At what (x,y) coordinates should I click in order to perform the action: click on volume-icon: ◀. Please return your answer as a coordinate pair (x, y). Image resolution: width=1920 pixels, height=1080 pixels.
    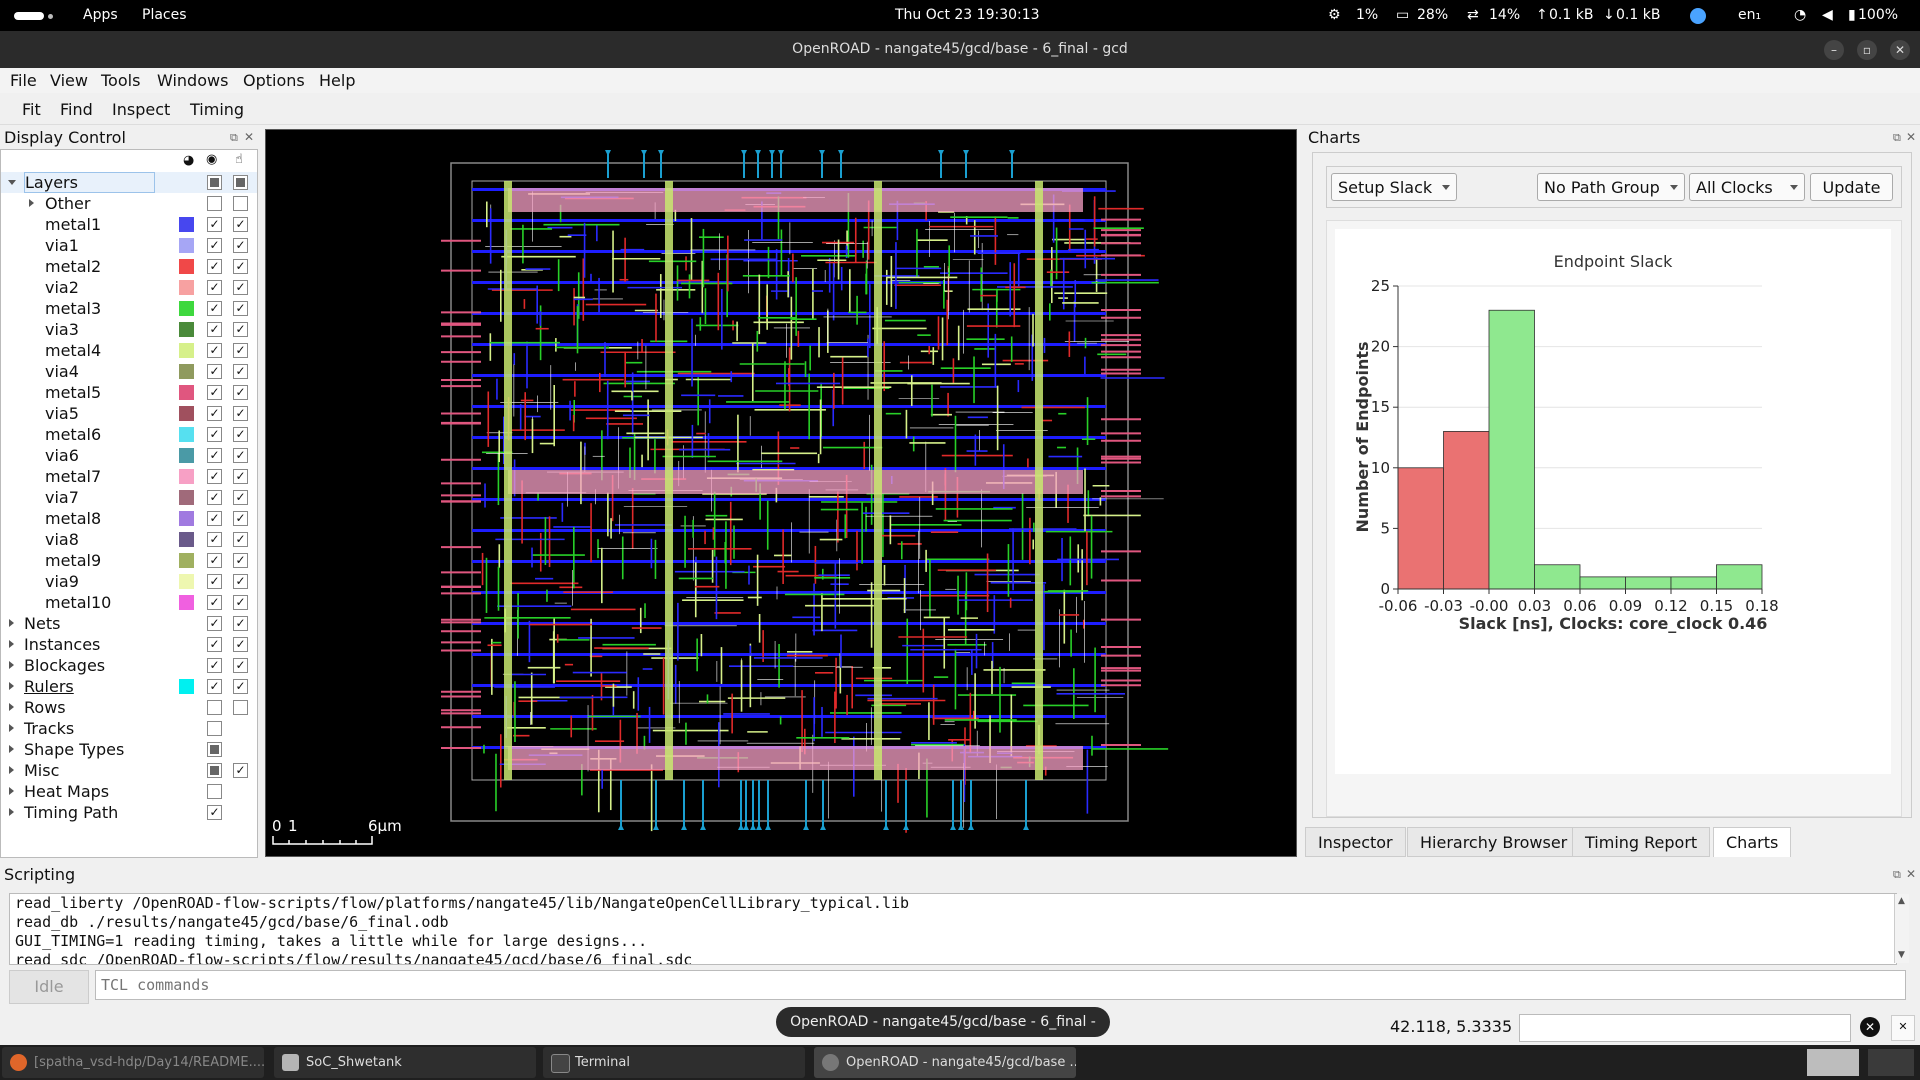
    Looking at the image, I should click on (1827, 15).